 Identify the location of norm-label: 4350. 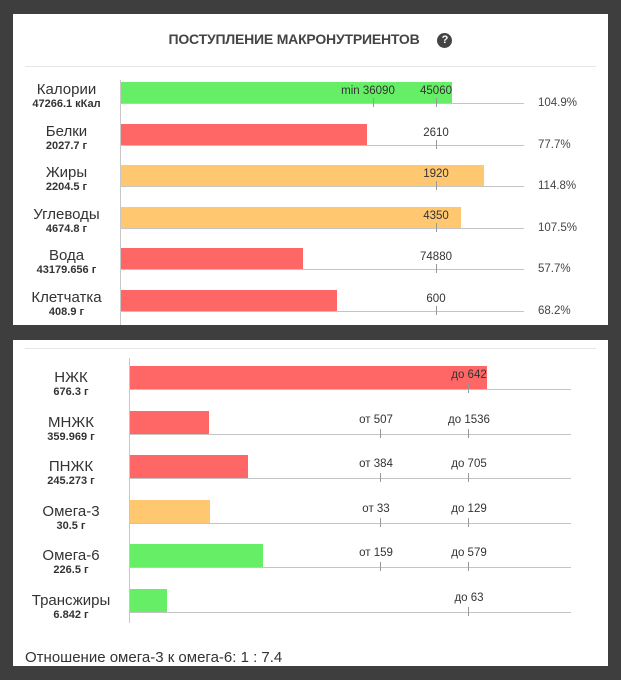
(436, 215).